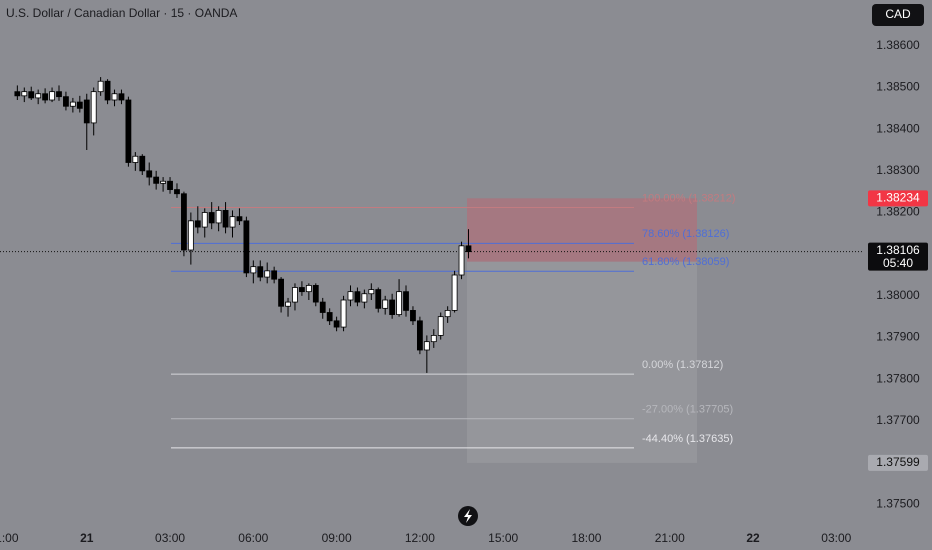  Describe the element at coordinates (753, 538) in the screenshot. I see `x-tick-label: 22` at that location.